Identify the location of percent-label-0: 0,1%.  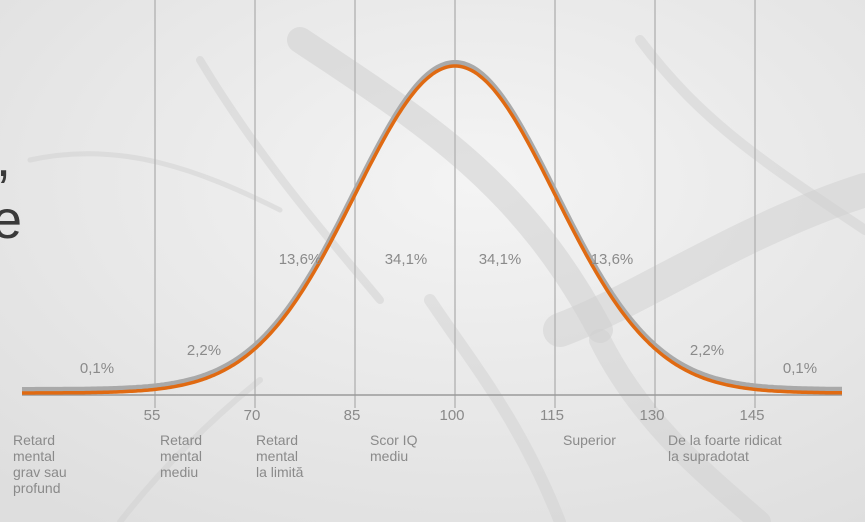
(97, 368).